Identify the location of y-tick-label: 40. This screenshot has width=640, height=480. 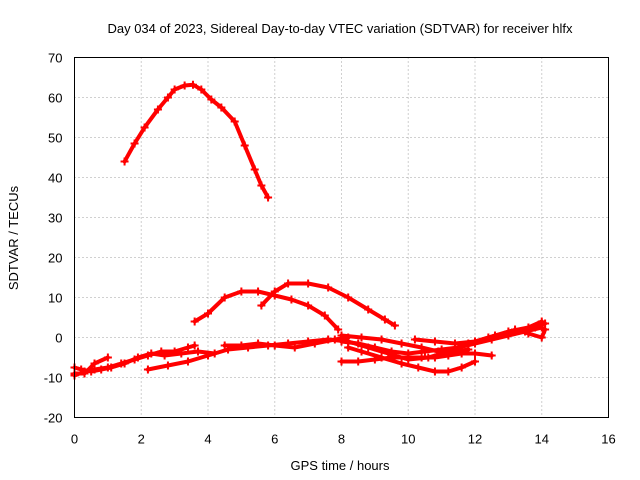
(55, 178).